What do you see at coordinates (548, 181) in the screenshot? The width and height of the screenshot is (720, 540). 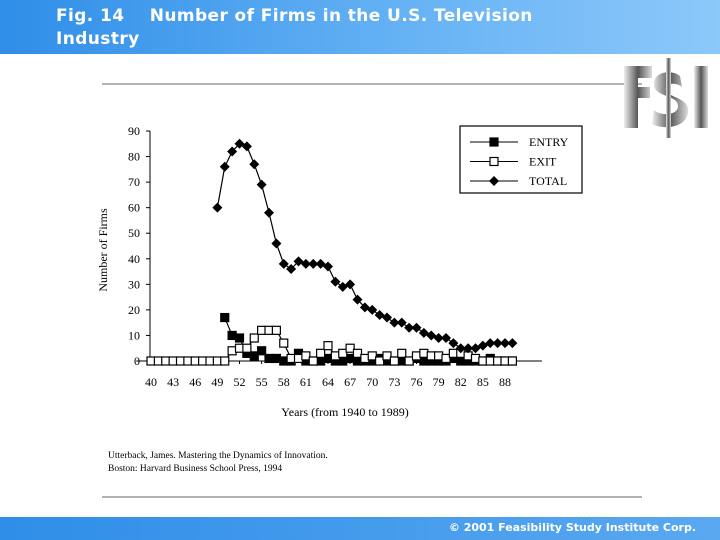 I see `legend-label: TOTAL` at bounding box center [548, 181].